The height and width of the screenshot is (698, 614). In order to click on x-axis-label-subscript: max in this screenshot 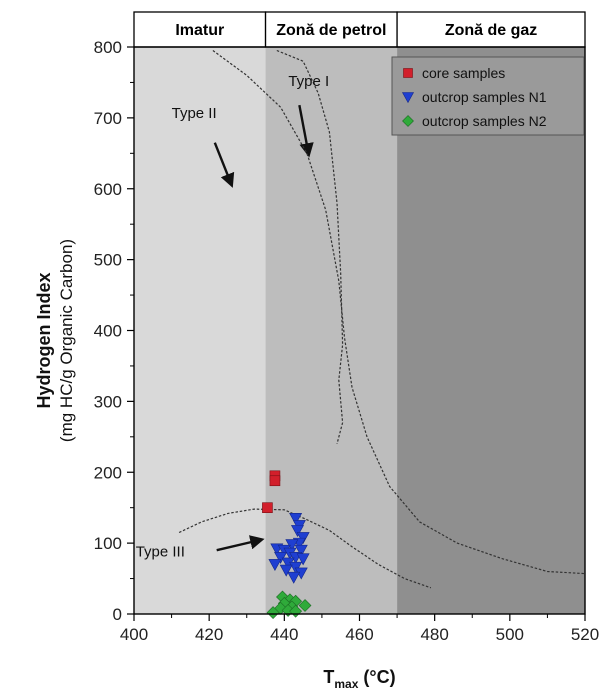, I will do `click(346, 684)`.